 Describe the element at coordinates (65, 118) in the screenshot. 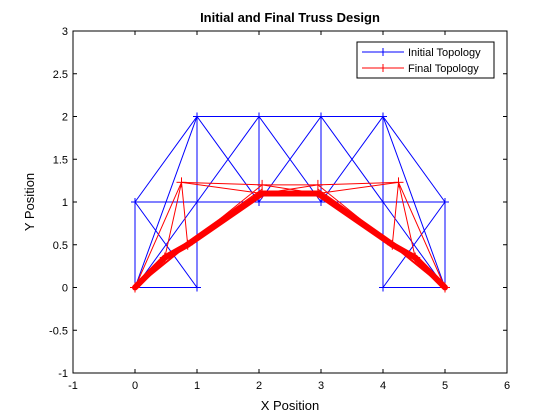

I see `y-tick-label: 2` at that location.